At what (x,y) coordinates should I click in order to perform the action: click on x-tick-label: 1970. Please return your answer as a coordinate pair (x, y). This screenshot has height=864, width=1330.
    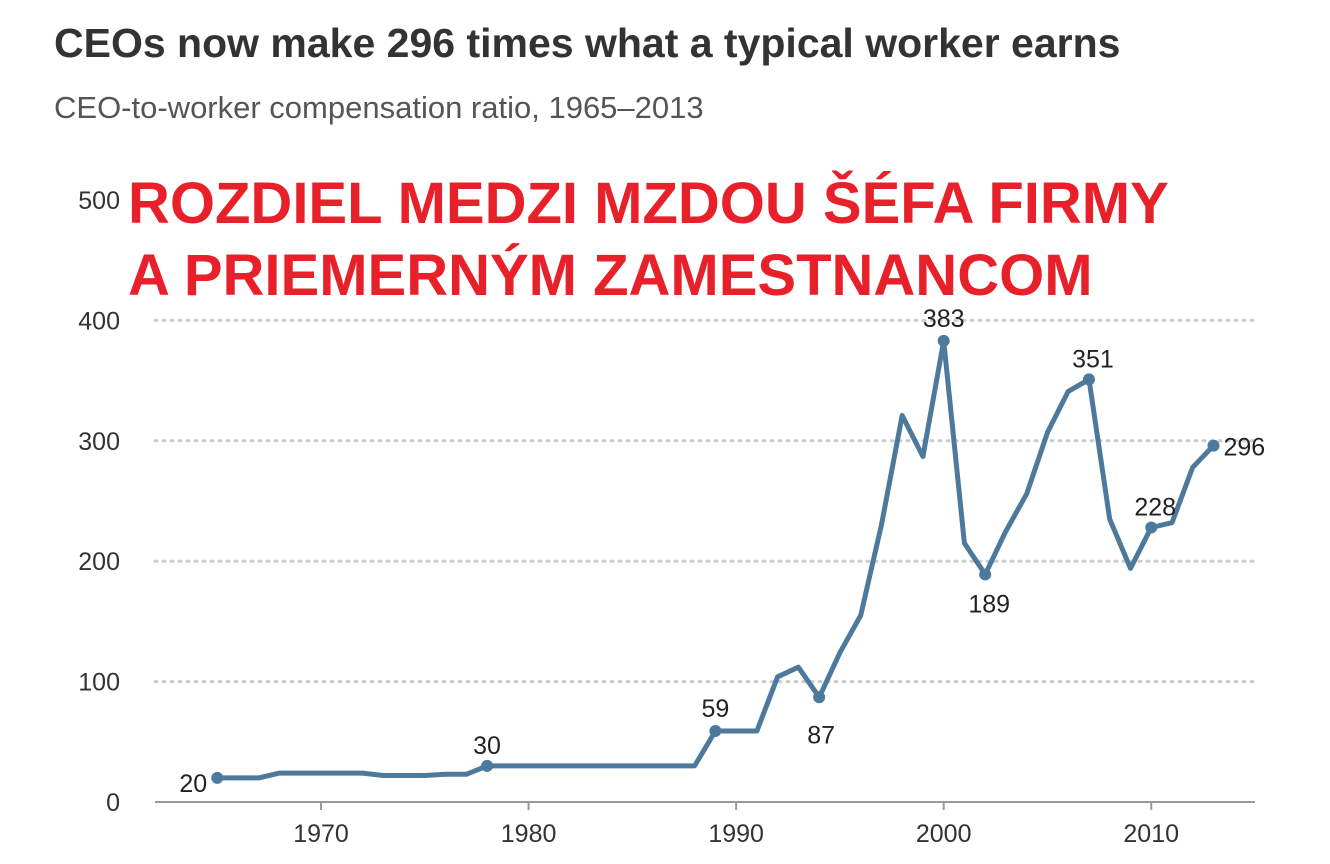
    Looking at the image, I should click on (321, 834).